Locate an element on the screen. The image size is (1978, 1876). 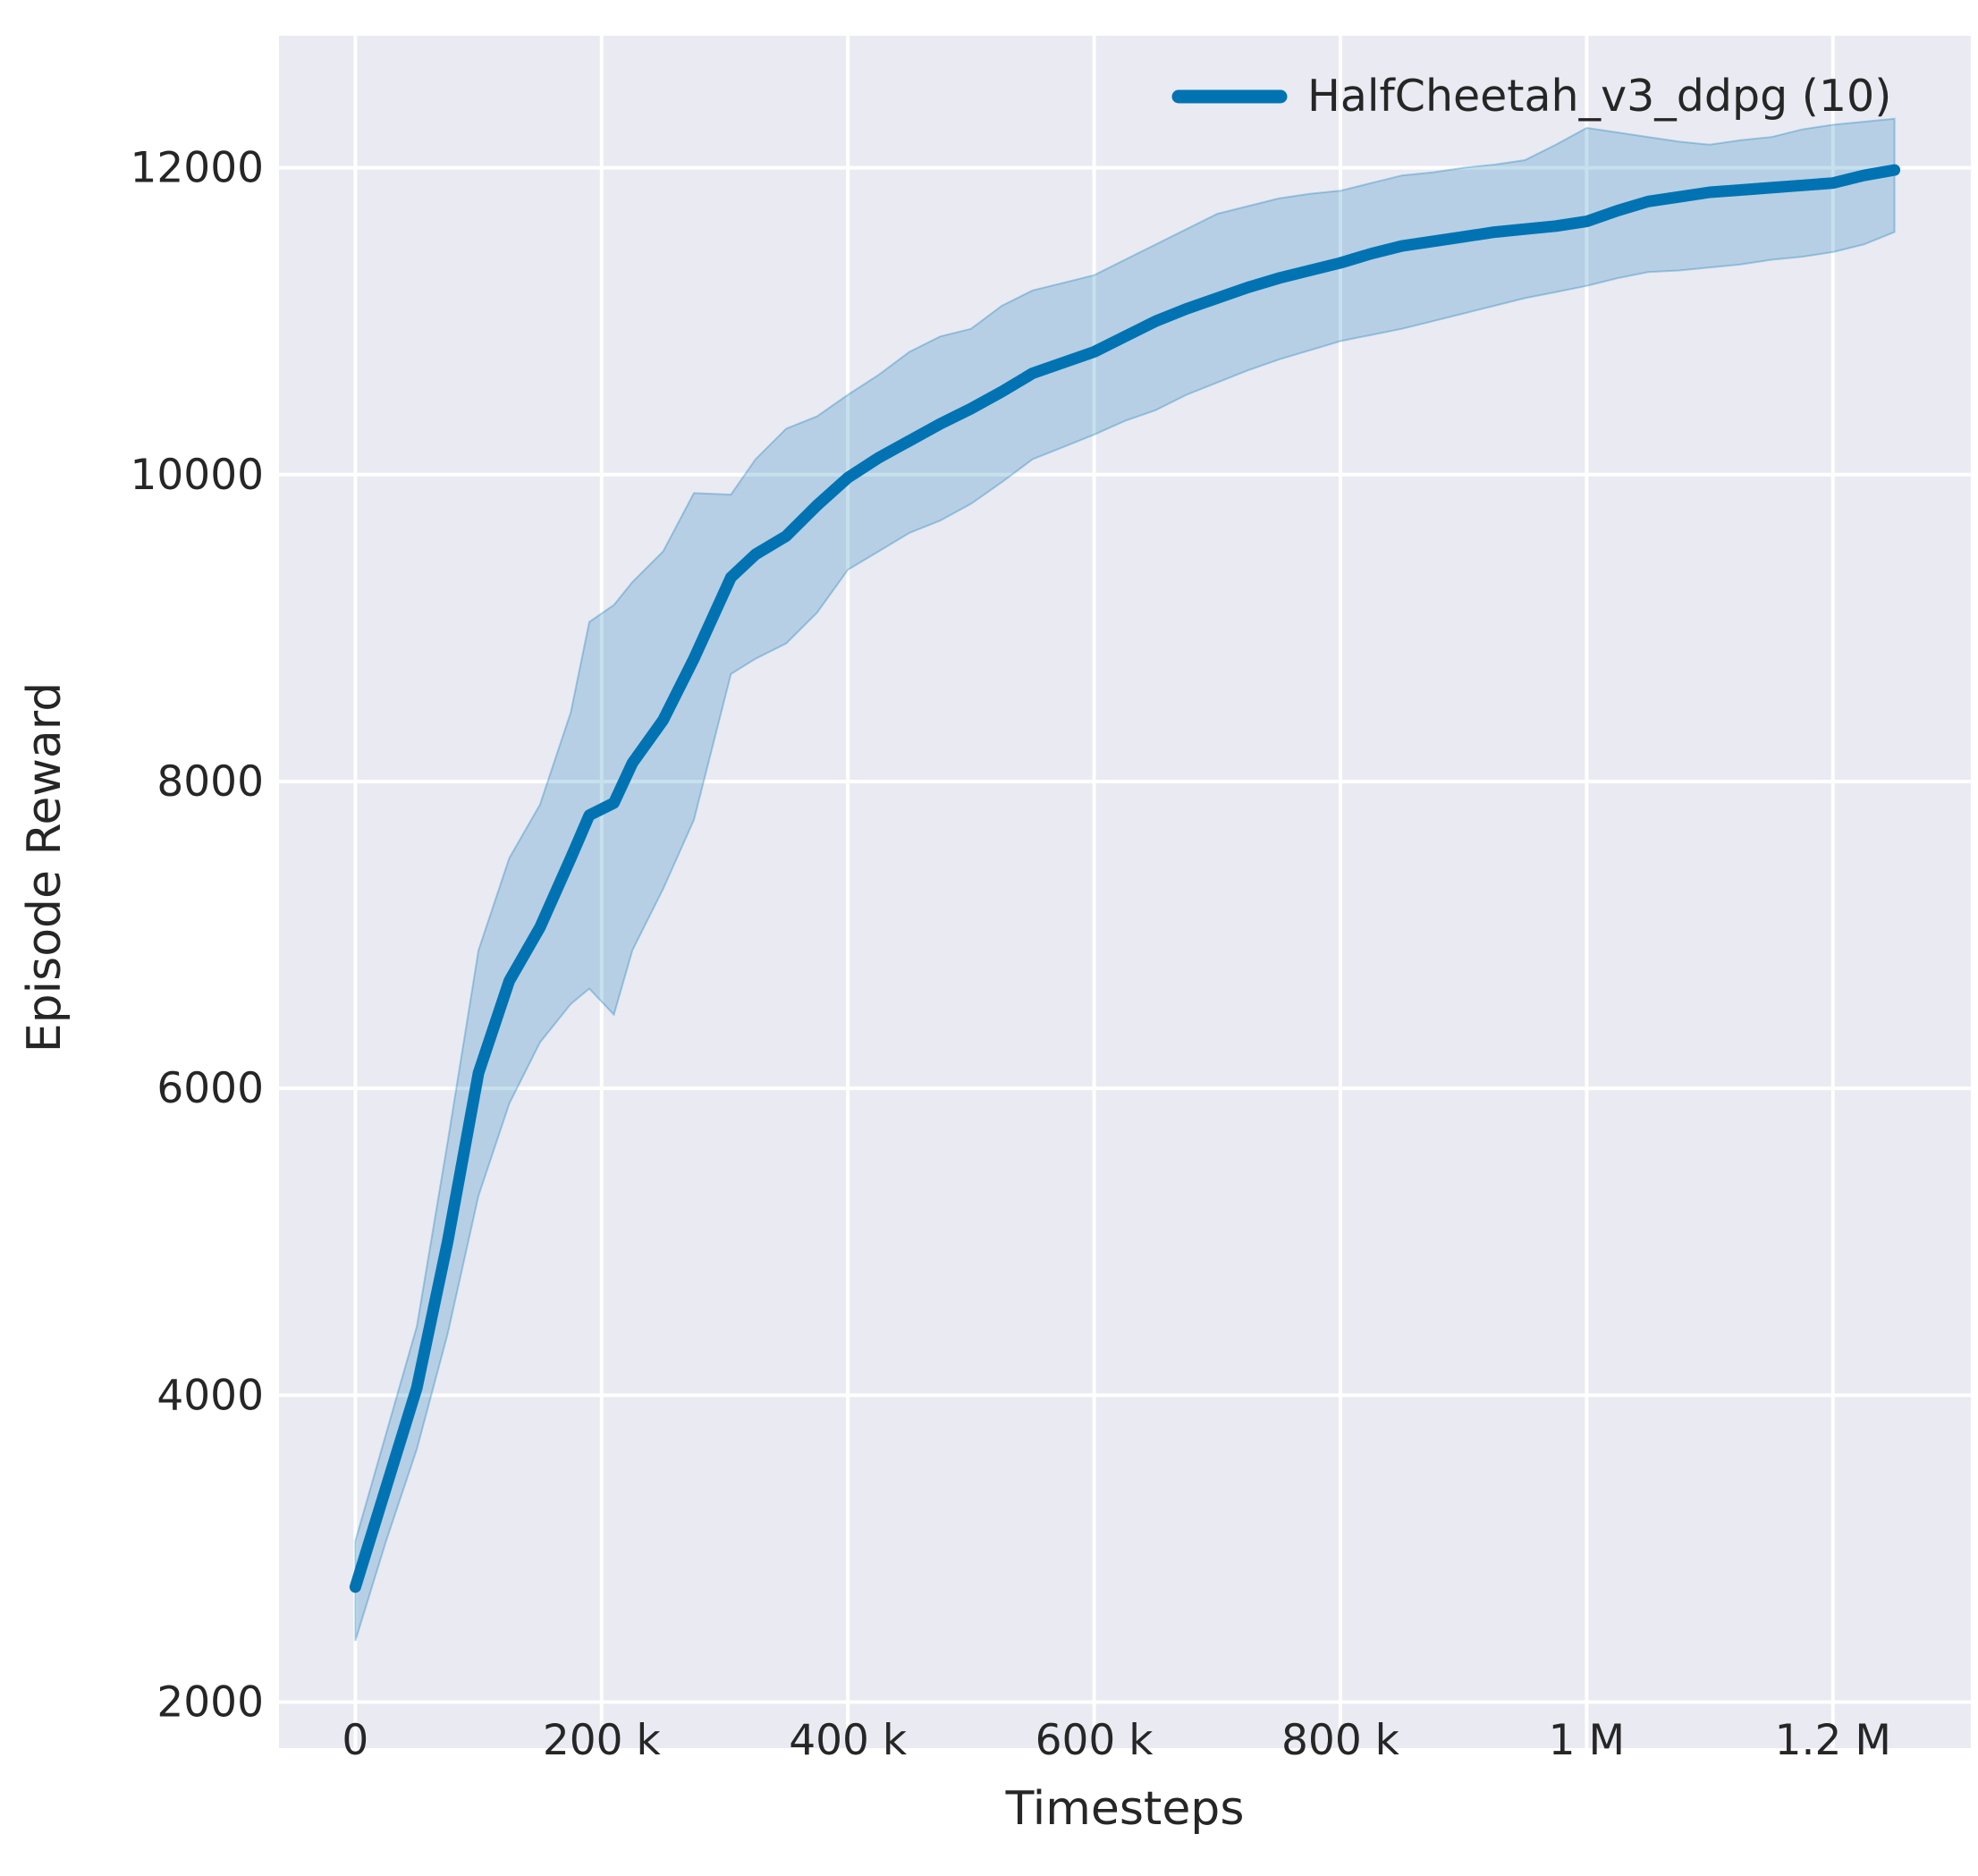
x-tick-label: 1.2 M is located at coordinates (1833, 1741).